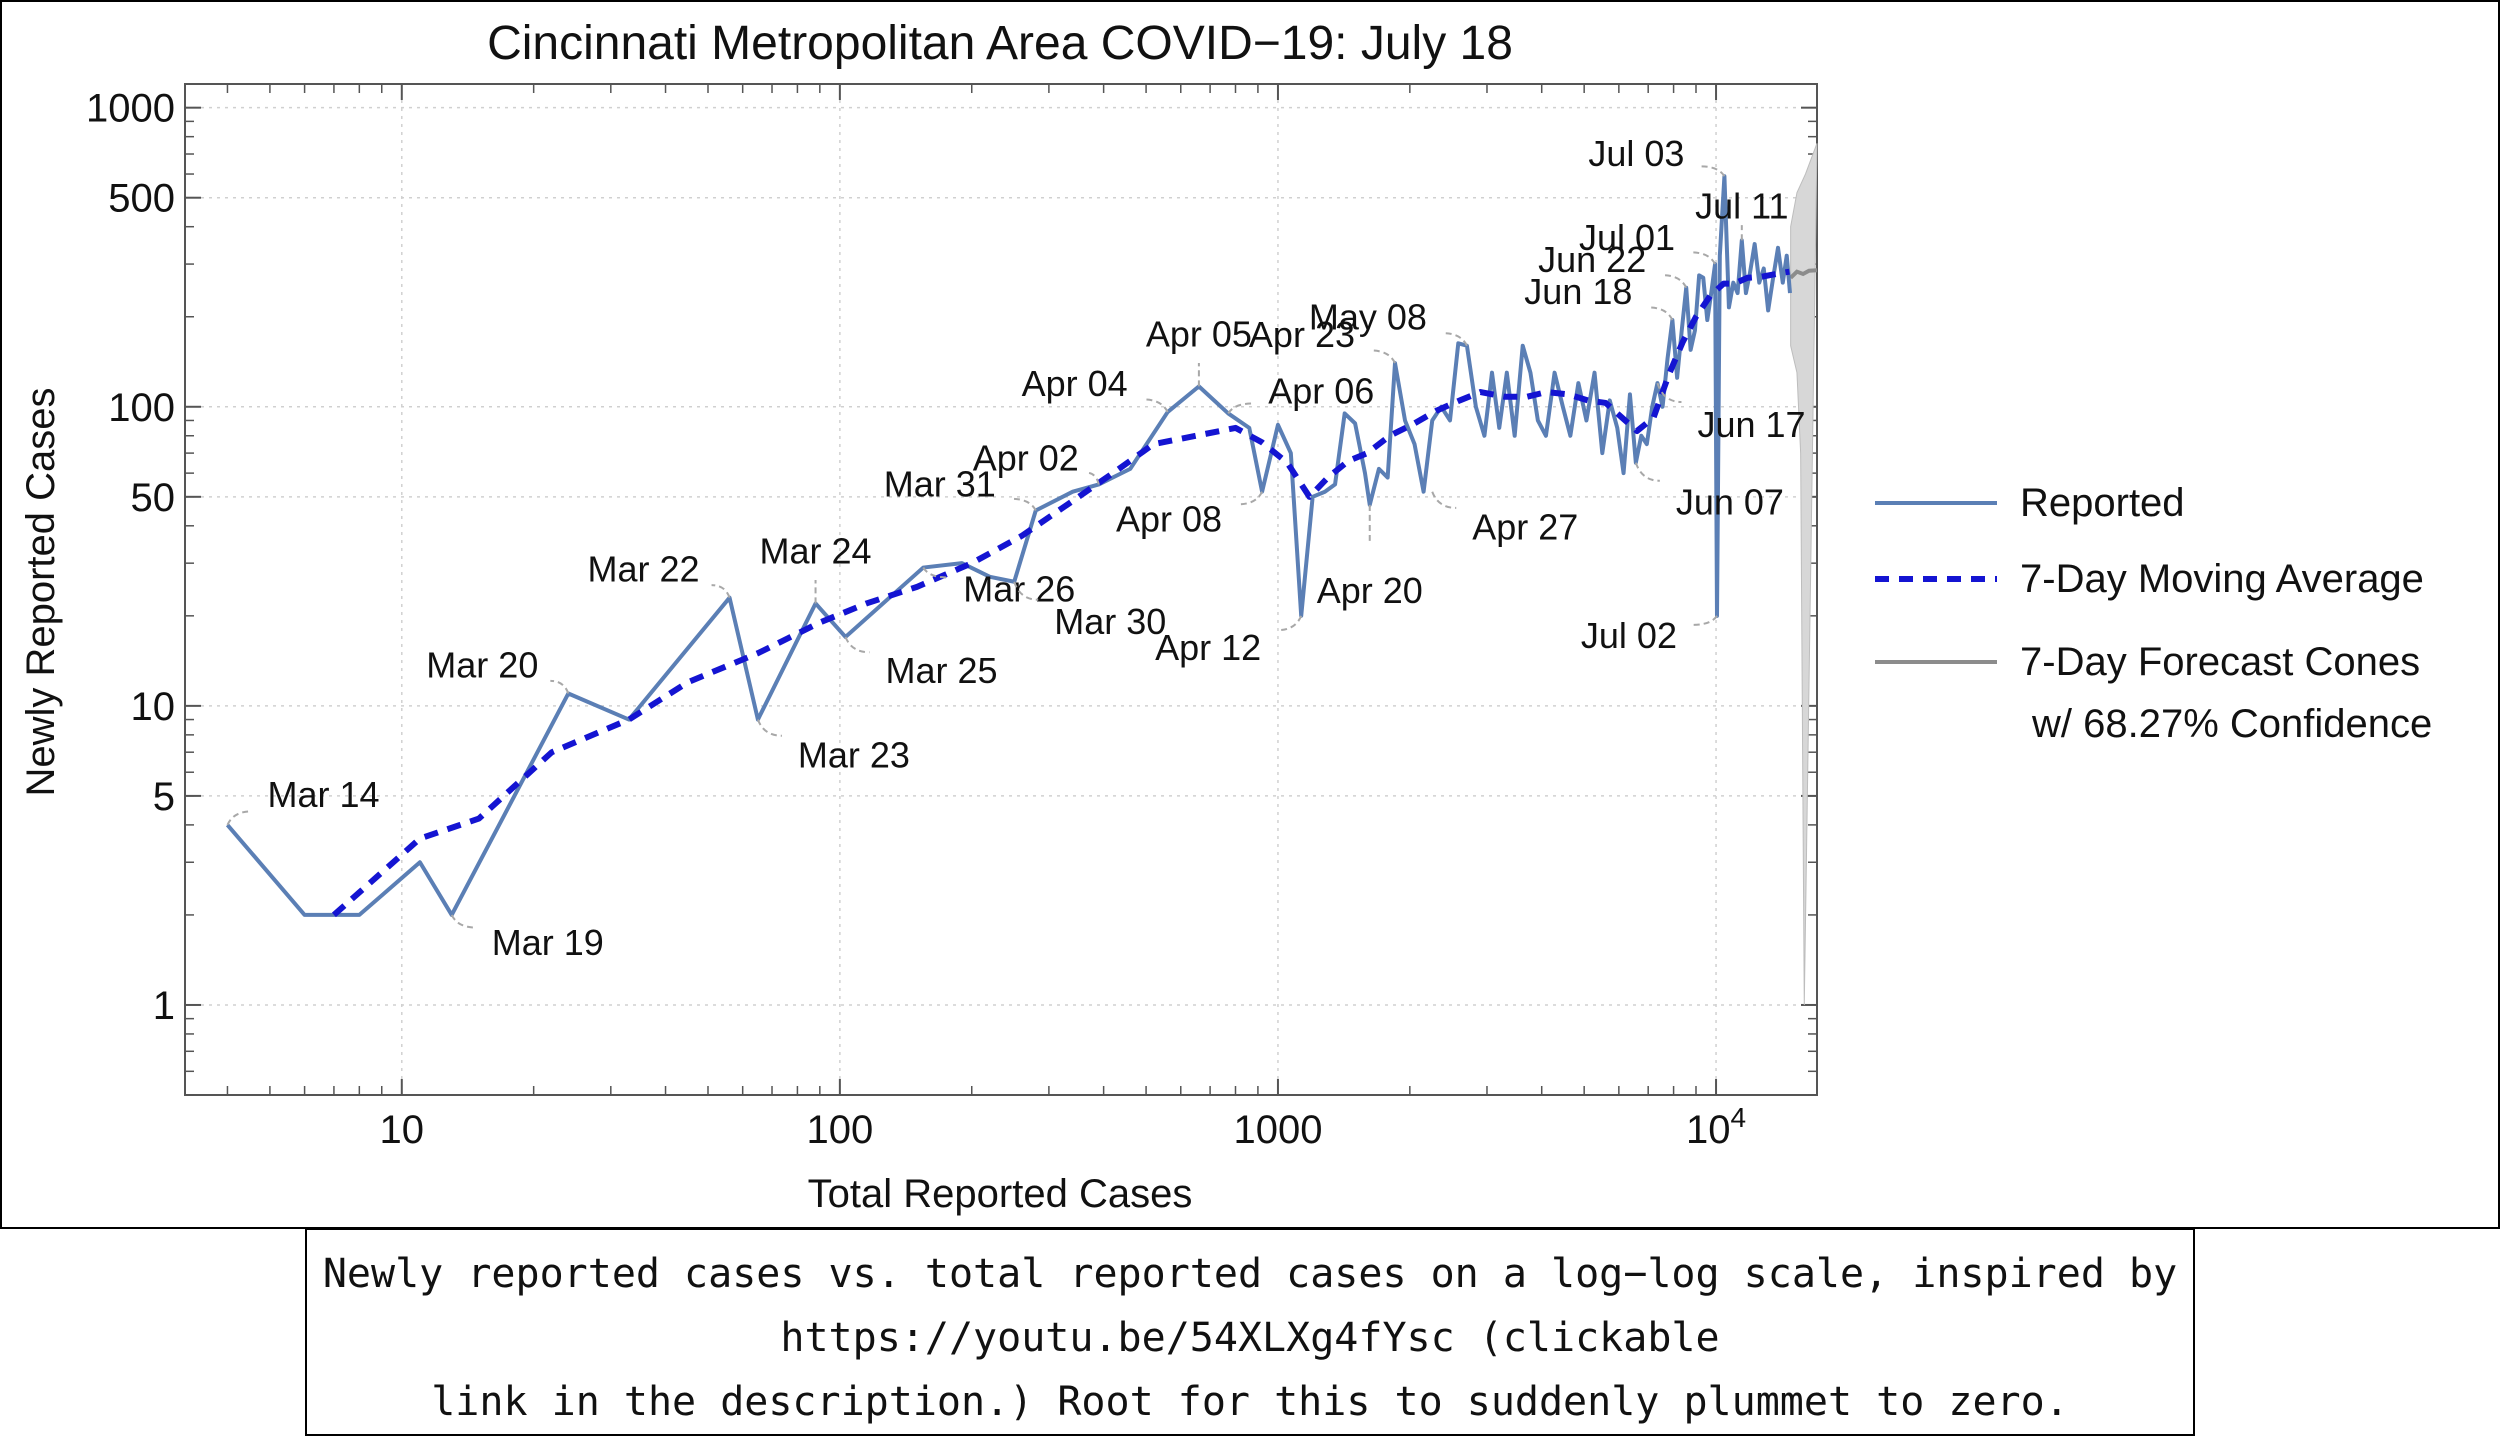 The width and height of the screenshot is (2500, 1436). I want to click on annotation-label: Apr 08, so click(1169, 519).